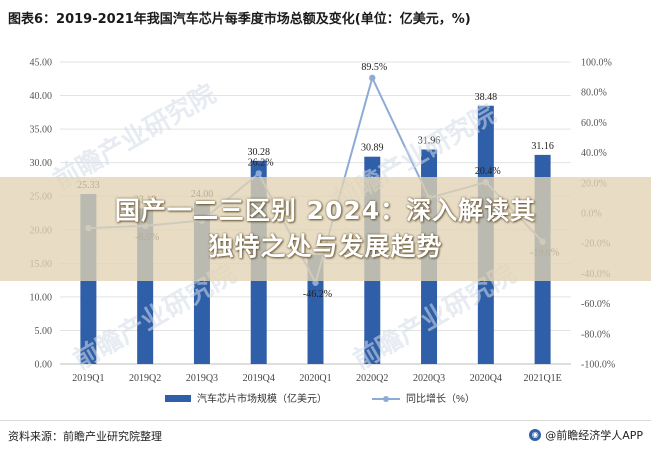 This screenshot has width=651, height=459. Describe the element at coordinates (598, 365) in the screenshot. I see `right-tick-label: -100.0%` at that location.